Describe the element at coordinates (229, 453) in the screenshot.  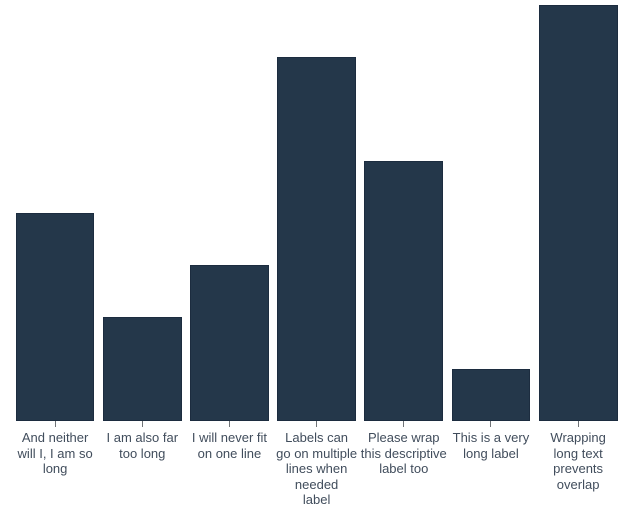
I see `x-tick-label-line: on one line` at that location.